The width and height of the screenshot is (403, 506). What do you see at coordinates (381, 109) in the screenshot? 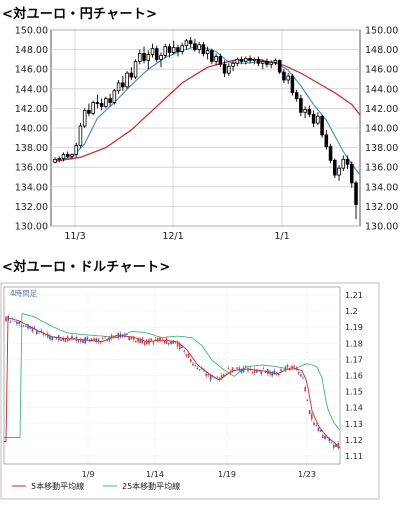
I see `y-tick-right: 142.00` at bounding box center [381, 109].